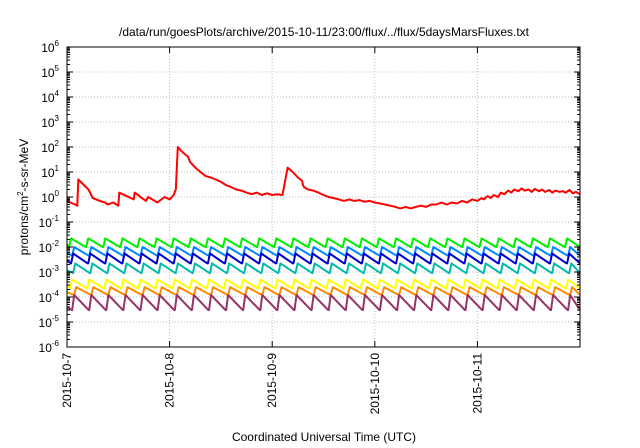 This screenshot has width=640, height=448. What do you see at coordinates (56, 343) in the screenshot?
I see `y-tick-exponent: -6` at bounding box center [56, 343].